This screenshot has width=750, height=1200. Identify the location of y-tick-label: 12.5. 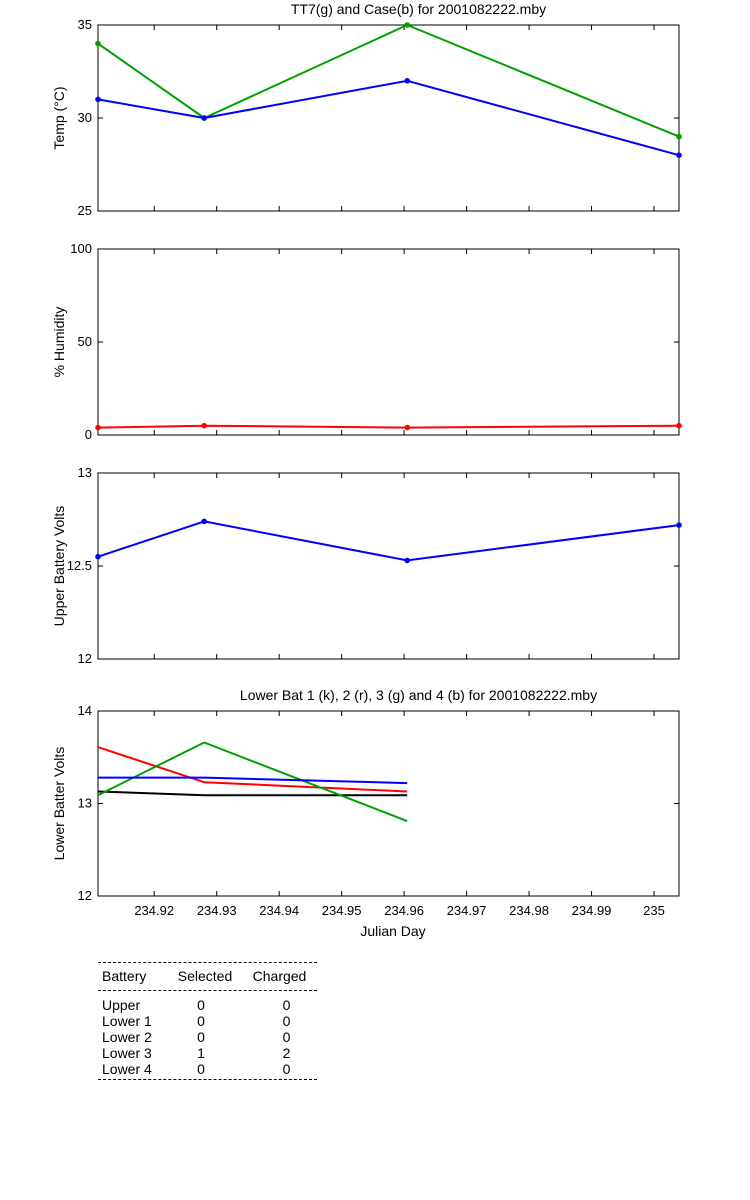
(79, 565).